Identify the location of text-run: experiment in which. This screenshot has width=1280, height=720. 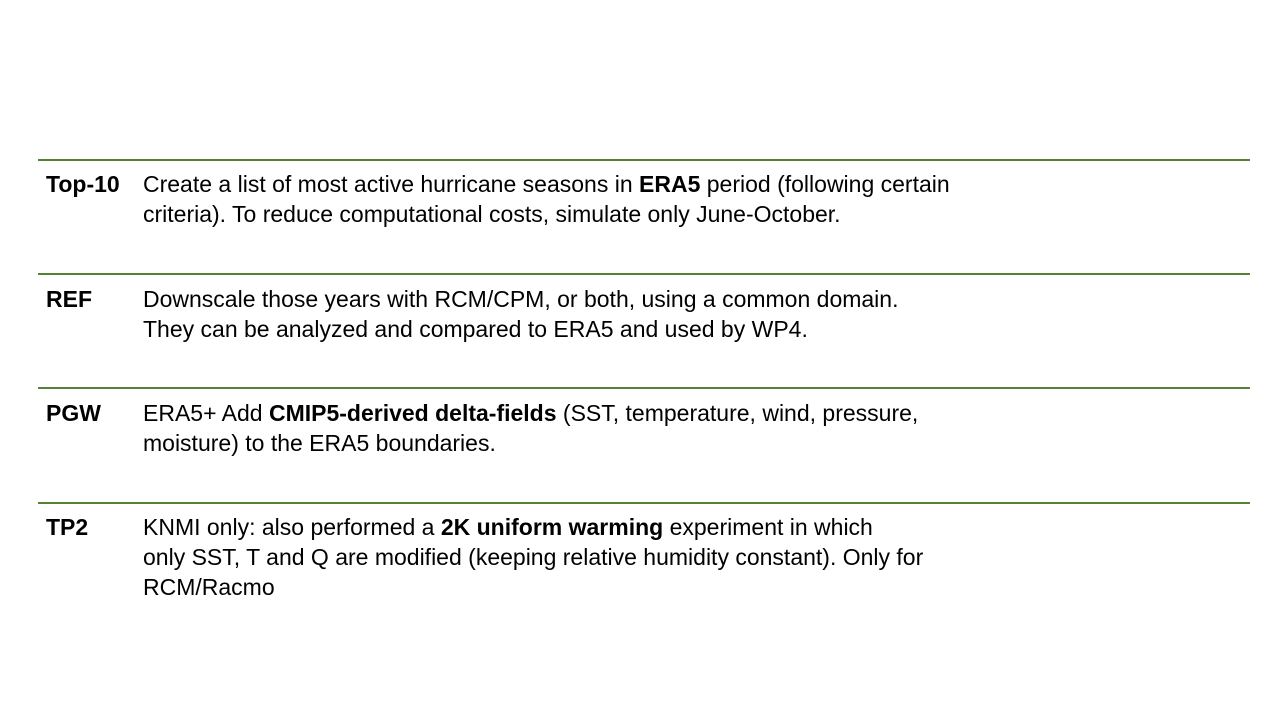
(768, 527).